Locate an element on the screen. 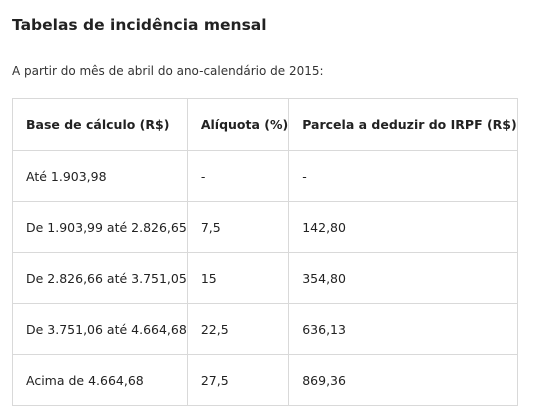 The height and width of the screenshot is (414, 540). table-row: De 2.826,66 até 3.751,05 15 354,80 is located at coordinates (265, 278).